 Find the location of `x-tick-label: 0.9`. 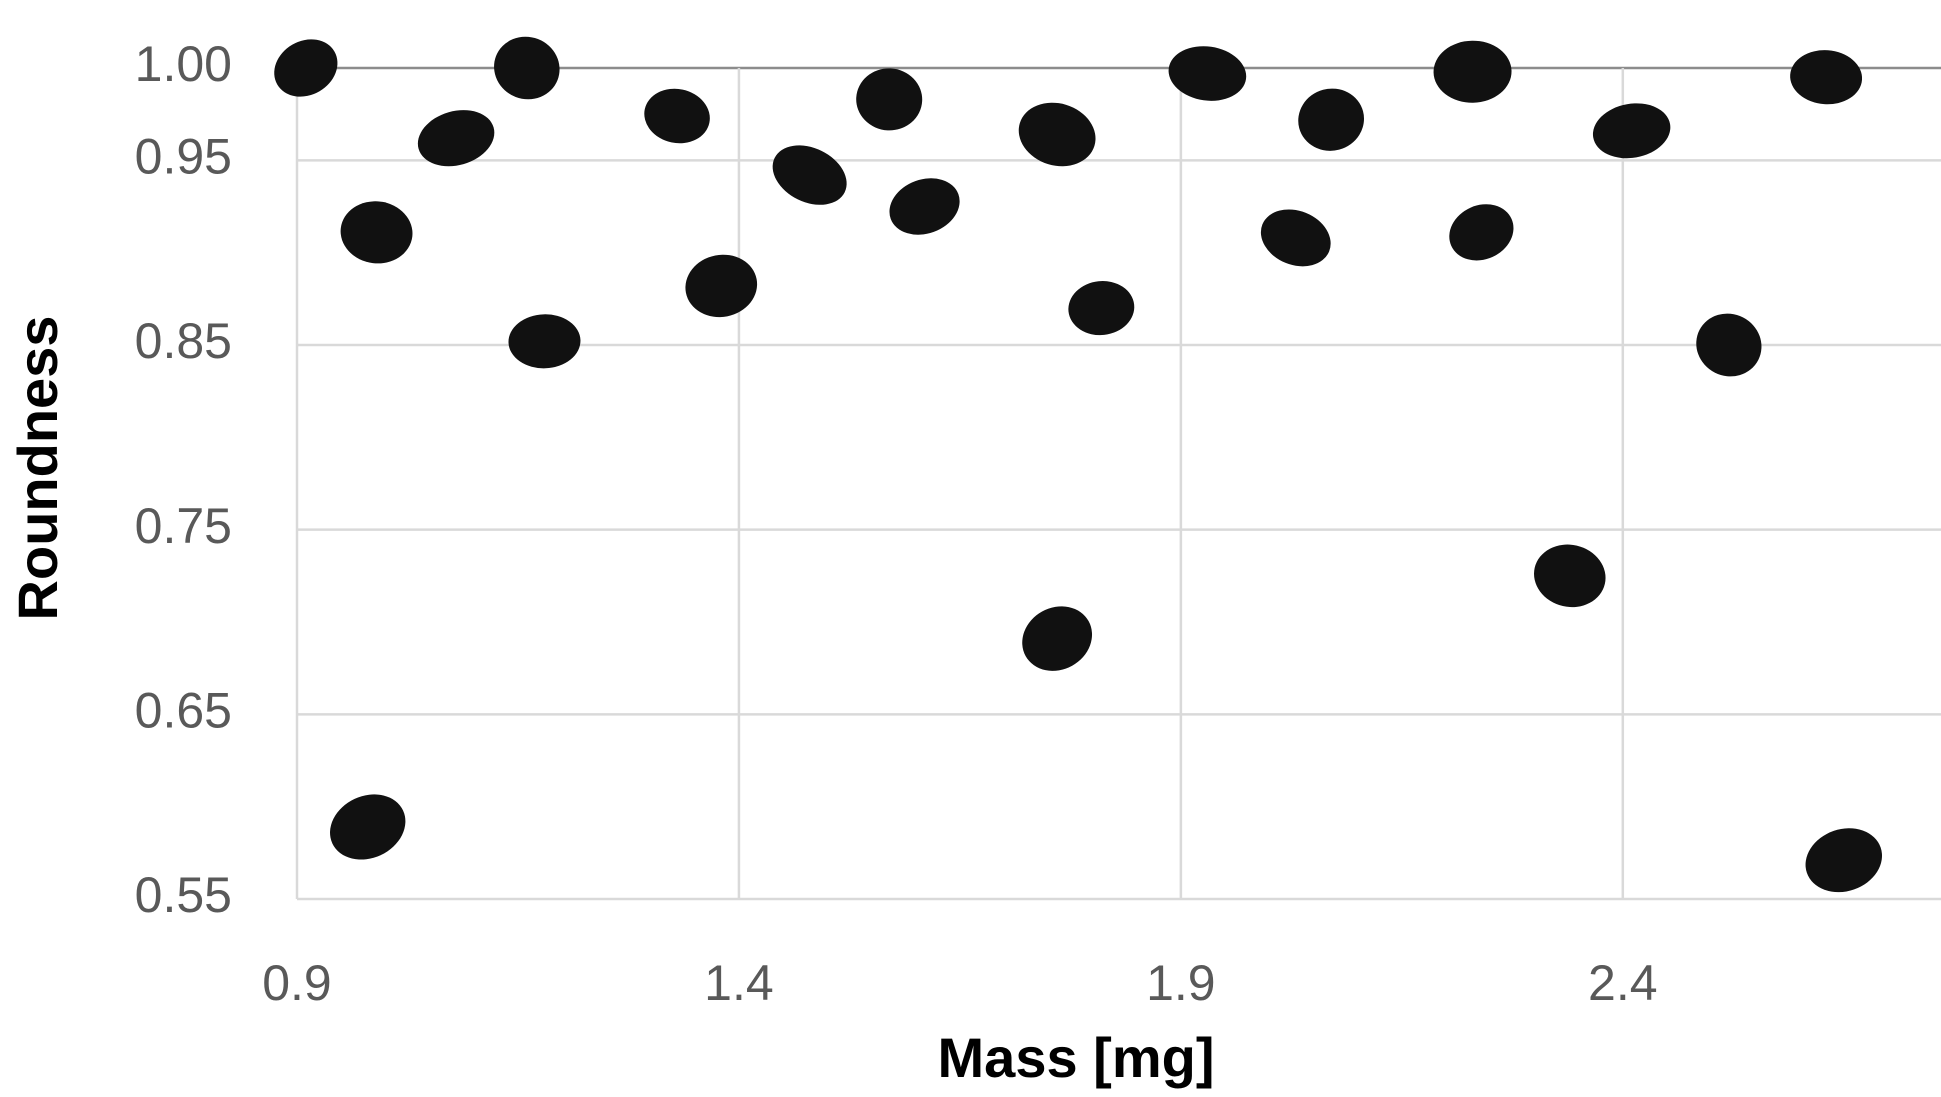

x-tick-label: 0.9 is located at coordinates (297, 983).